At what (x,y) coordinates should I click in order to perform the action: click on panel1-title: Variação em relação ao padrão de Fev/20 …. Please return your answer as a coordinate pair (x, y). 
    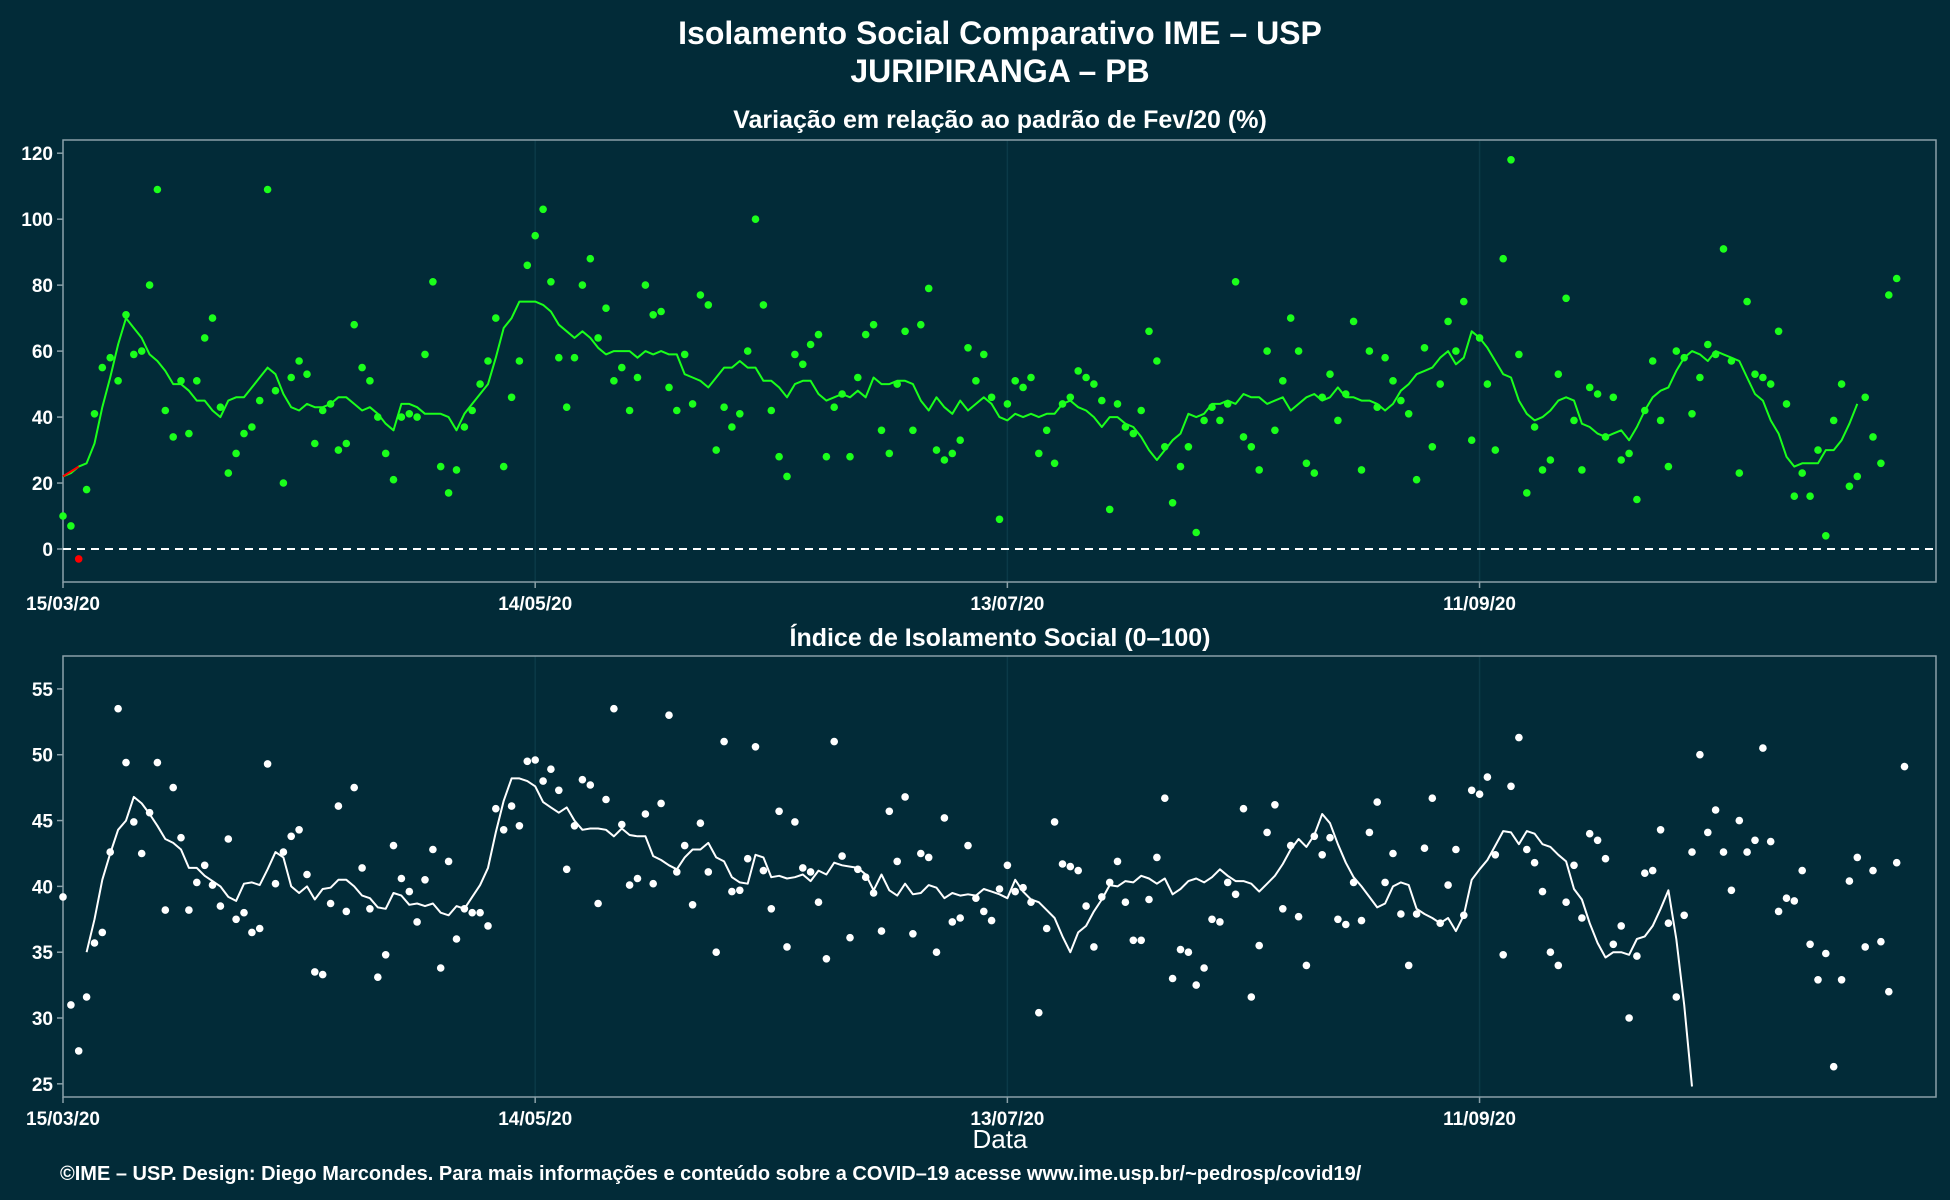
    Looking at the image, I should click on (1000, 120).